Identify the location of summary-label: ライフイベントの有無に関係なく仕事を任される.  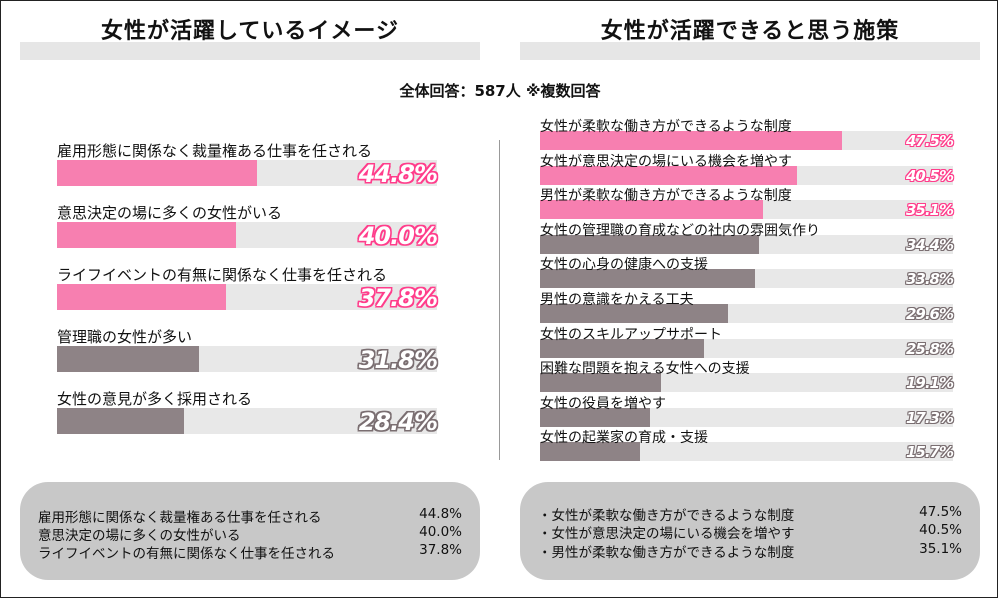
(186, 554).